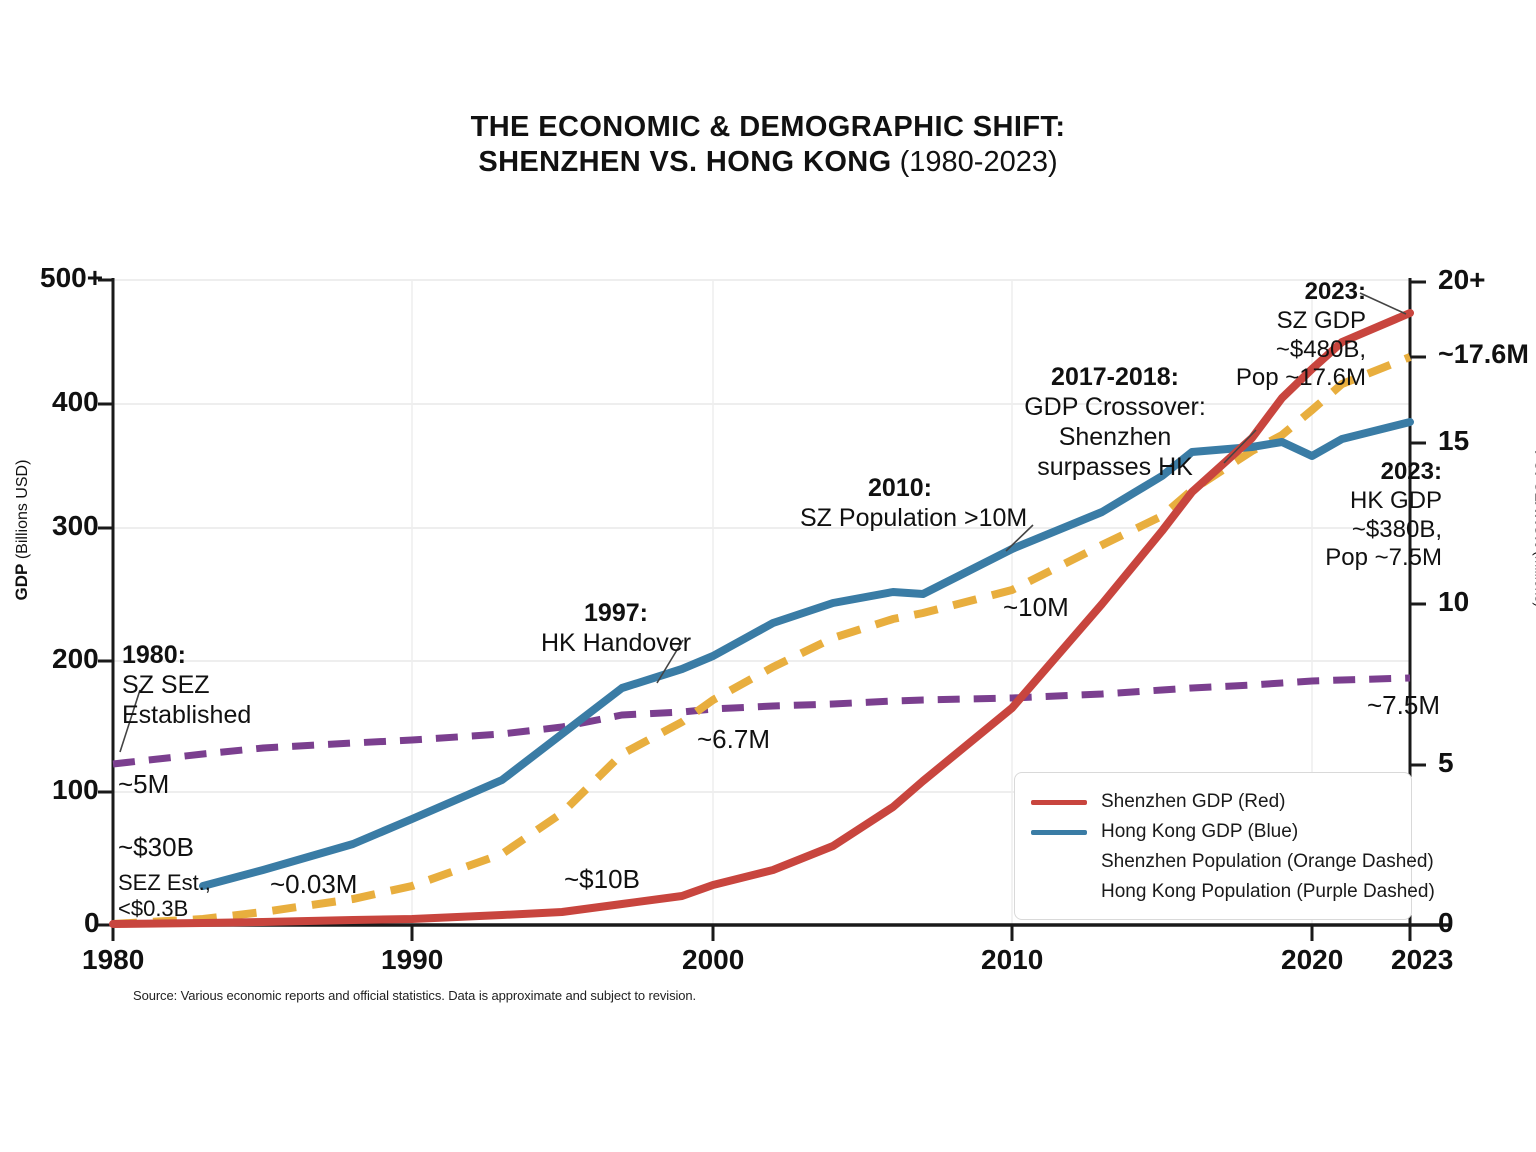  Describe the element at coordinates (113, 959) in the screenshot. I see `x-tick-1980: 1980` at that location.